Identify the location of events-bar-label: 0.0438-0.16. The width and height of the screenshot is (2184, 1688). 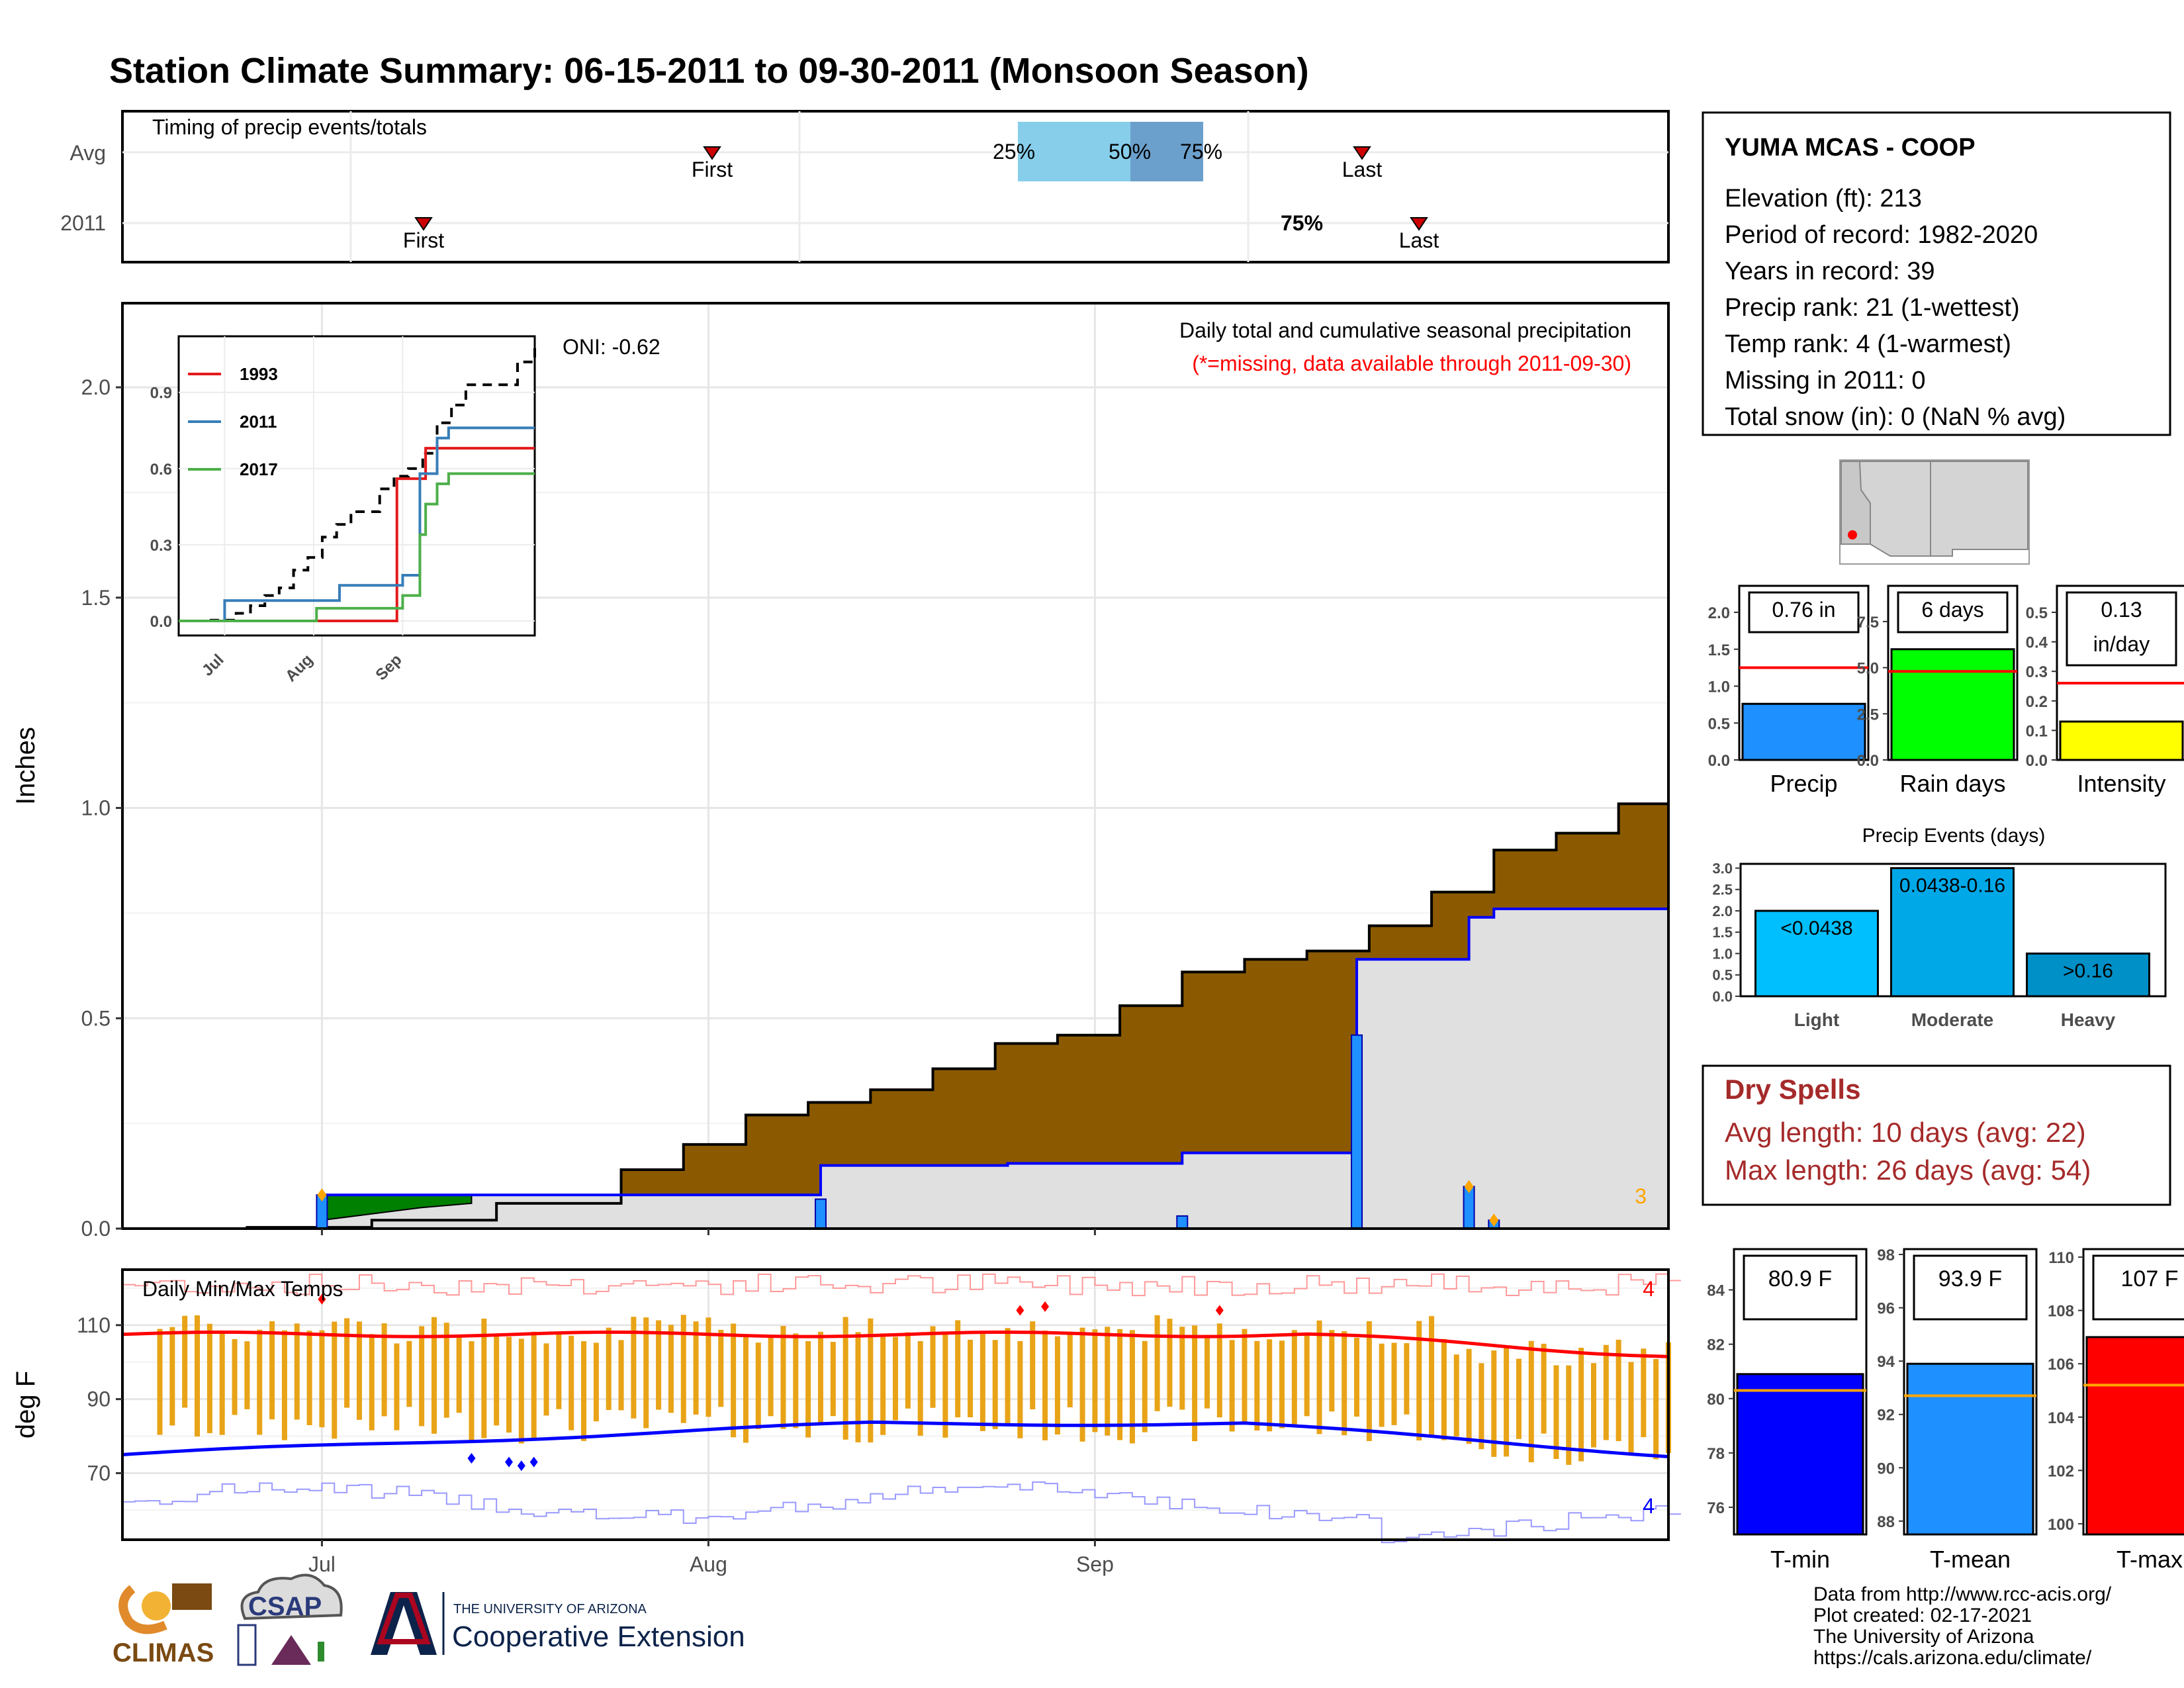
(1952, 885).